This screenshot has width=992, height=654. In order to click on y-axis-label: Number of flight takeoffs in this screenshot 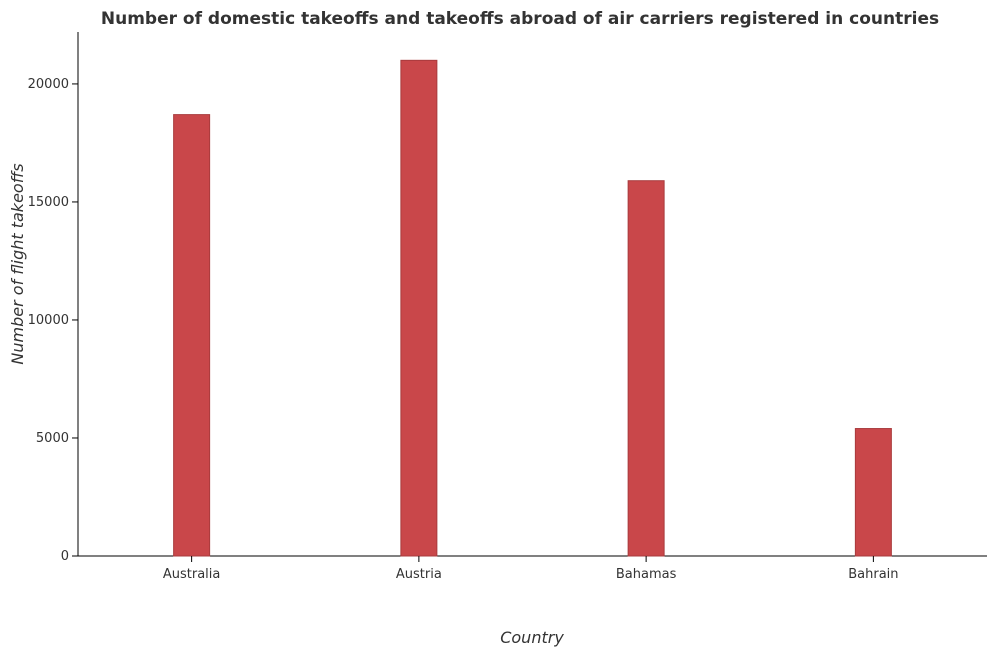, I will do `click(17, 263)`.